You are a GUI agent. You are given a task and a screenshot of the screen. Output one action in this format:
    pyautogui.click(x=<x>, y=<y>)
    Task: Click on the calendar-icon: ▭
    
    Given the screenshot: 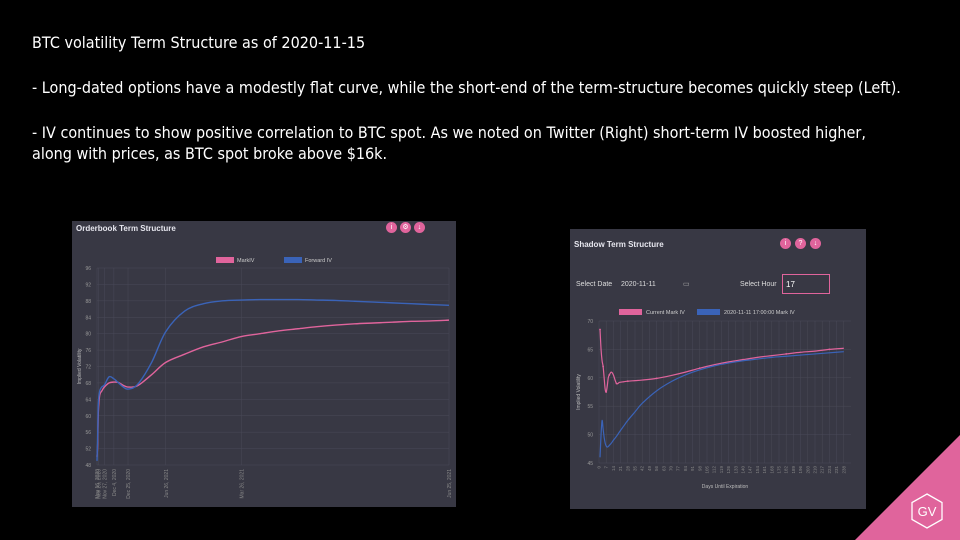 What is the action you would take?
    pyautogui.click(x=686, y=284)
    